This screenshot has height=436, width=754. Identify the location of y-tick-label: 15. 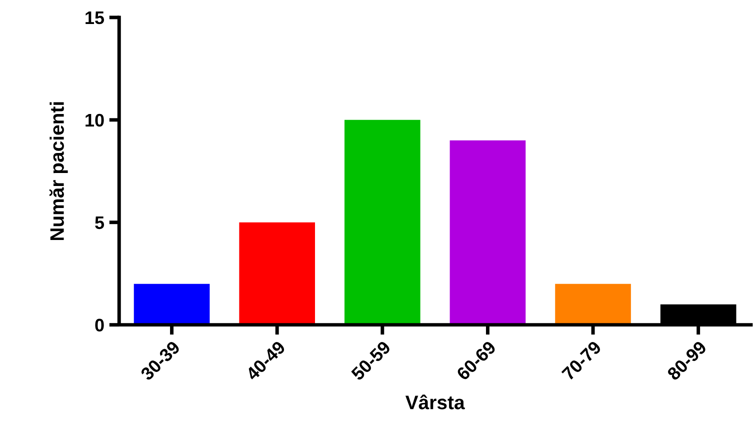
(95, 18).